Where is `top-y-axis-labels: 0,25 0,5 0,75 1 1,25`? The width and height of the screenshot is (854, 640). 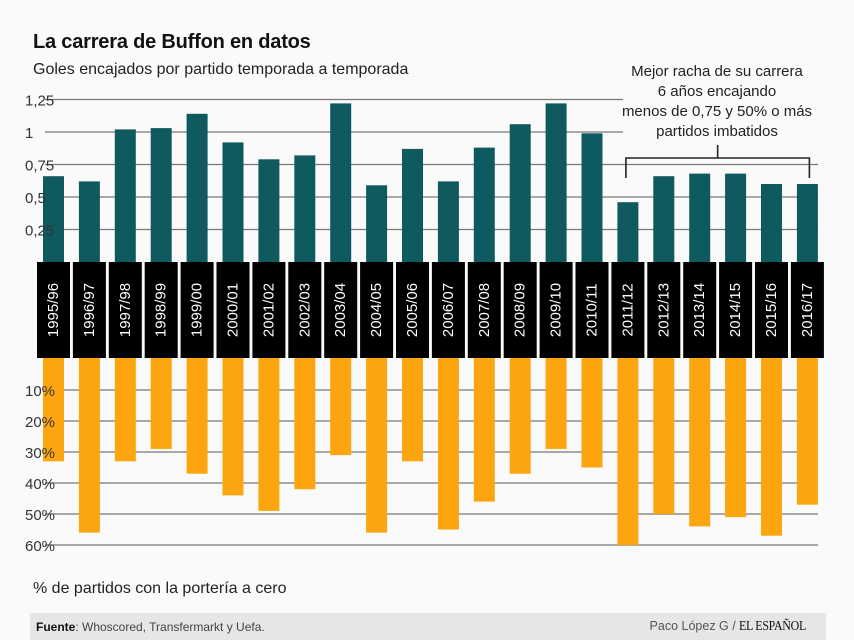
top-y-axis-labels: 0,25 0,5 0,75 1 1,25 is located at coordinates (39, 166).